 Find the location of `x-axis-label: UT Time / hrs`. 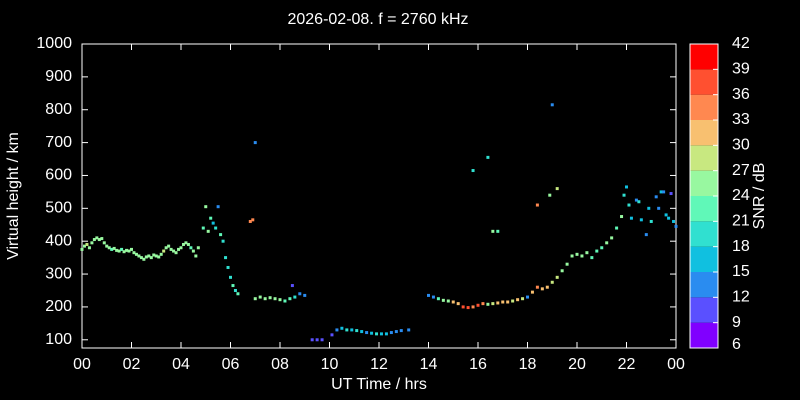

x-axis-label: UT Time / hrs is located at coordinates (379, 384).